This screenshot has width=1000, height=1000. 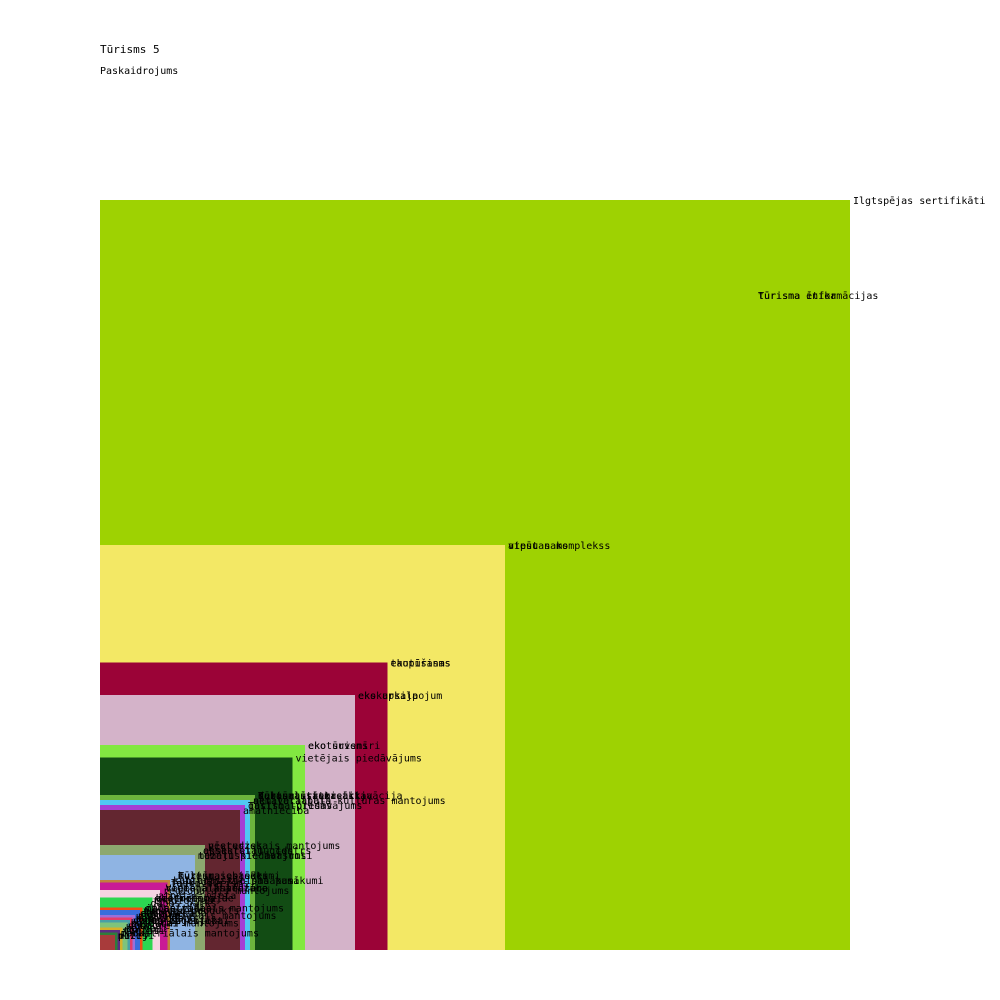 I want to click on square-label-18: gastro tūrisms, so click(x=290, y=806).